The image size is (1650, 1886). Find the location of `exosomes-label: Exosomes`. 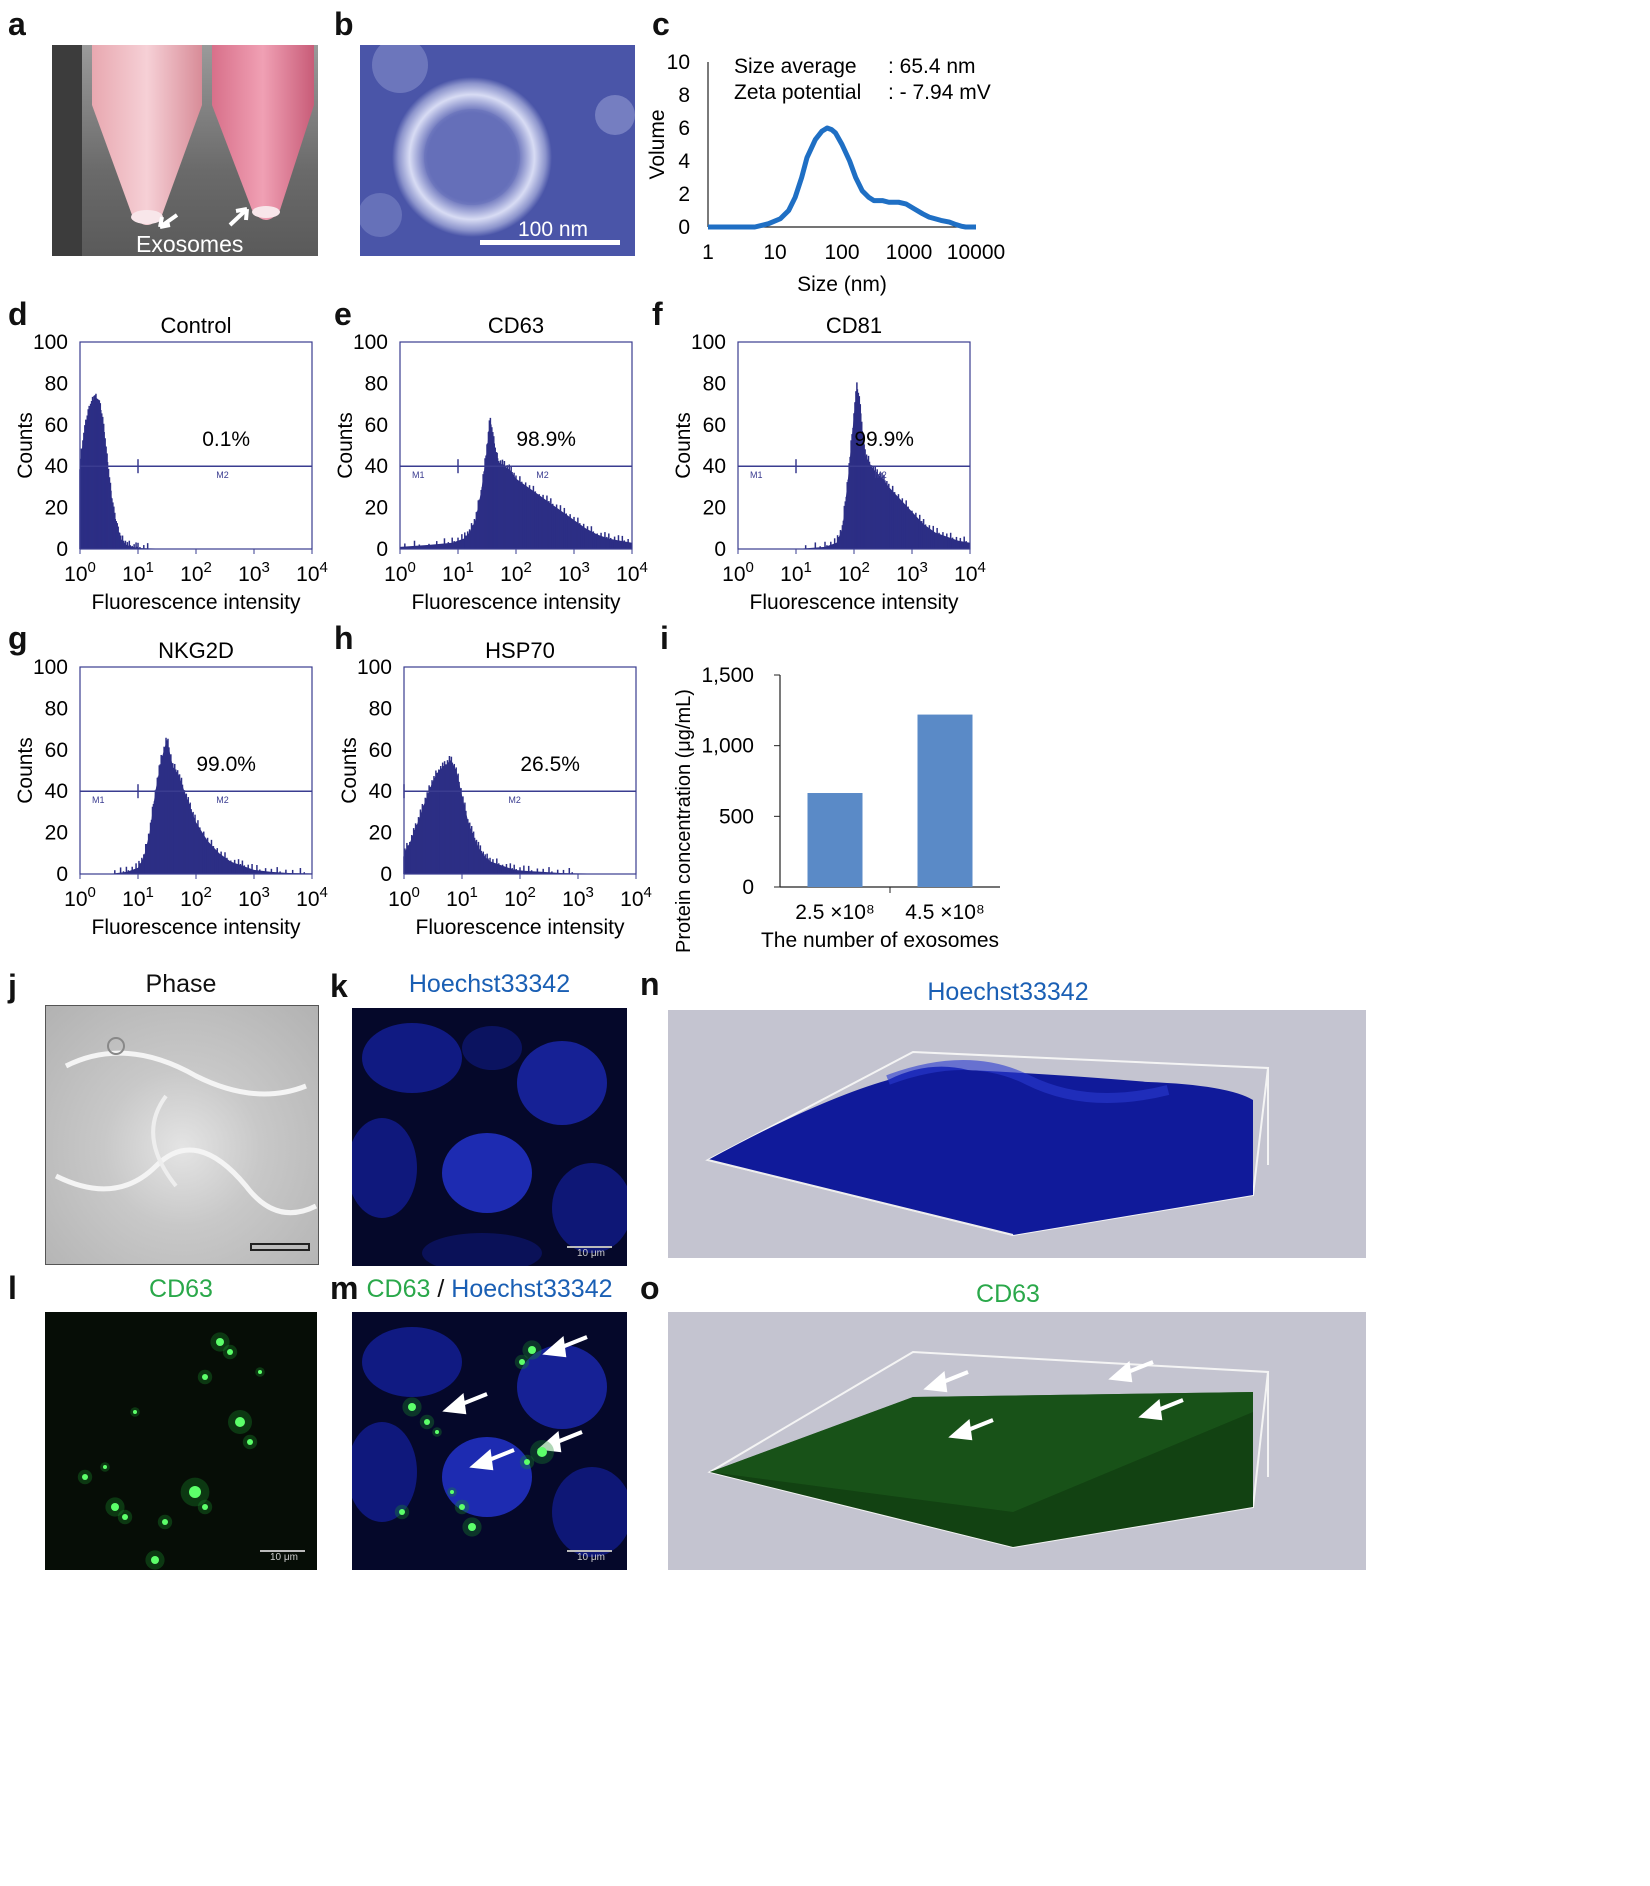

exosomes-label: Exosomes is located at coordinates (190, 243).